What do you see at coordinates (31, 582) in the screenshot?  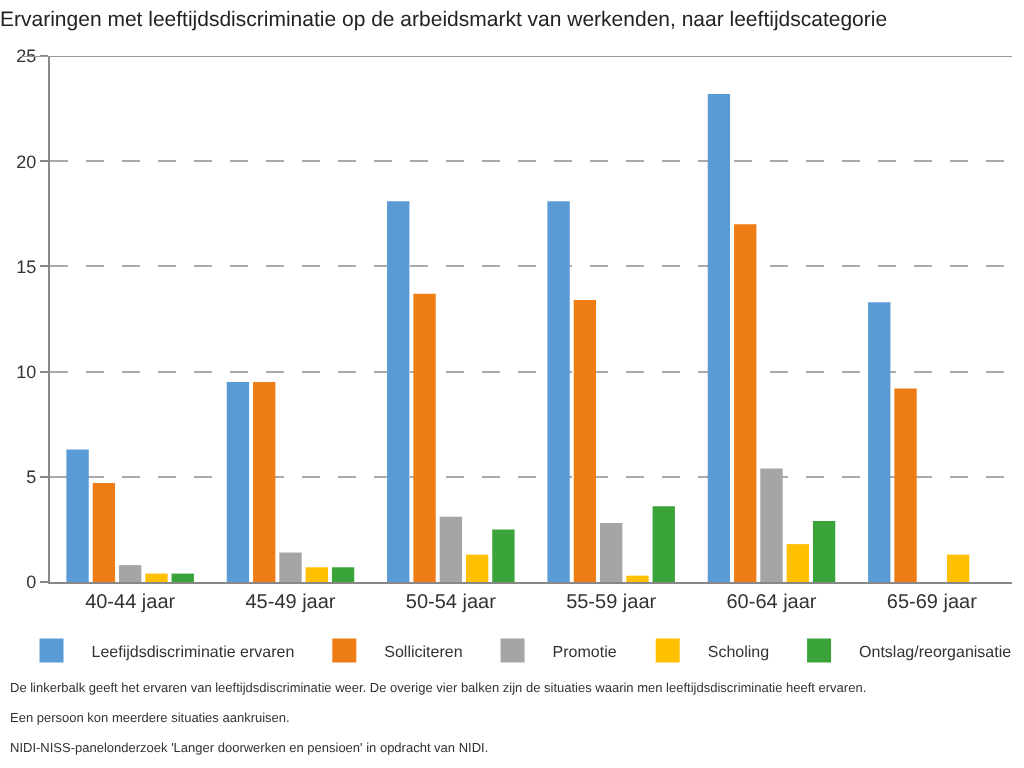 I see `y-tick-label: 0` at bounding box center [31, 582].